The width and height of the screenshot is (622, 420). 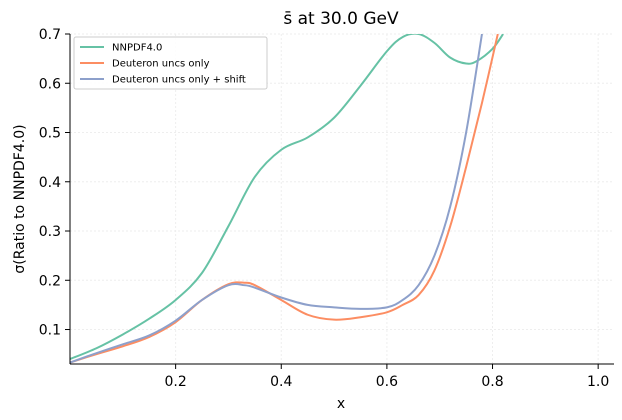 What do you see at coordinates (50, 134) in the screenshot?
I see `y-tick-label: 0.5` at bounding box center [50, 134].